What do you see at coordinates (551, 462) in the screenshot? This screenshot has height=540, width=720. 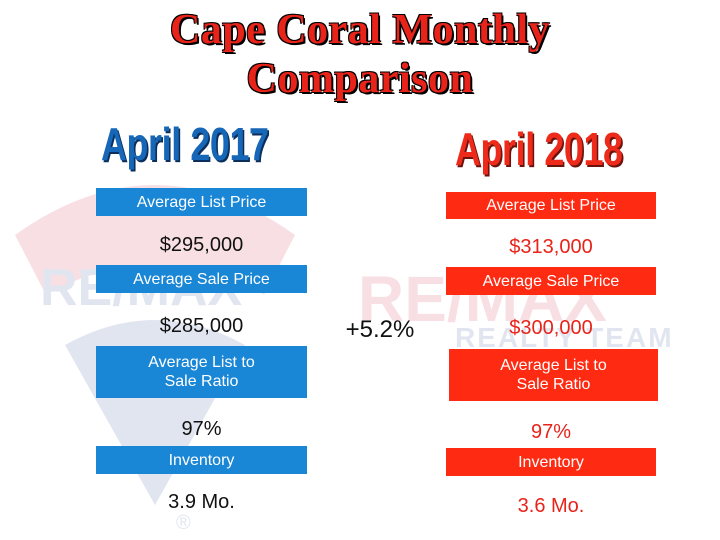 I see `right-inventory-label: Inventory` at bounding box center [551, 462].